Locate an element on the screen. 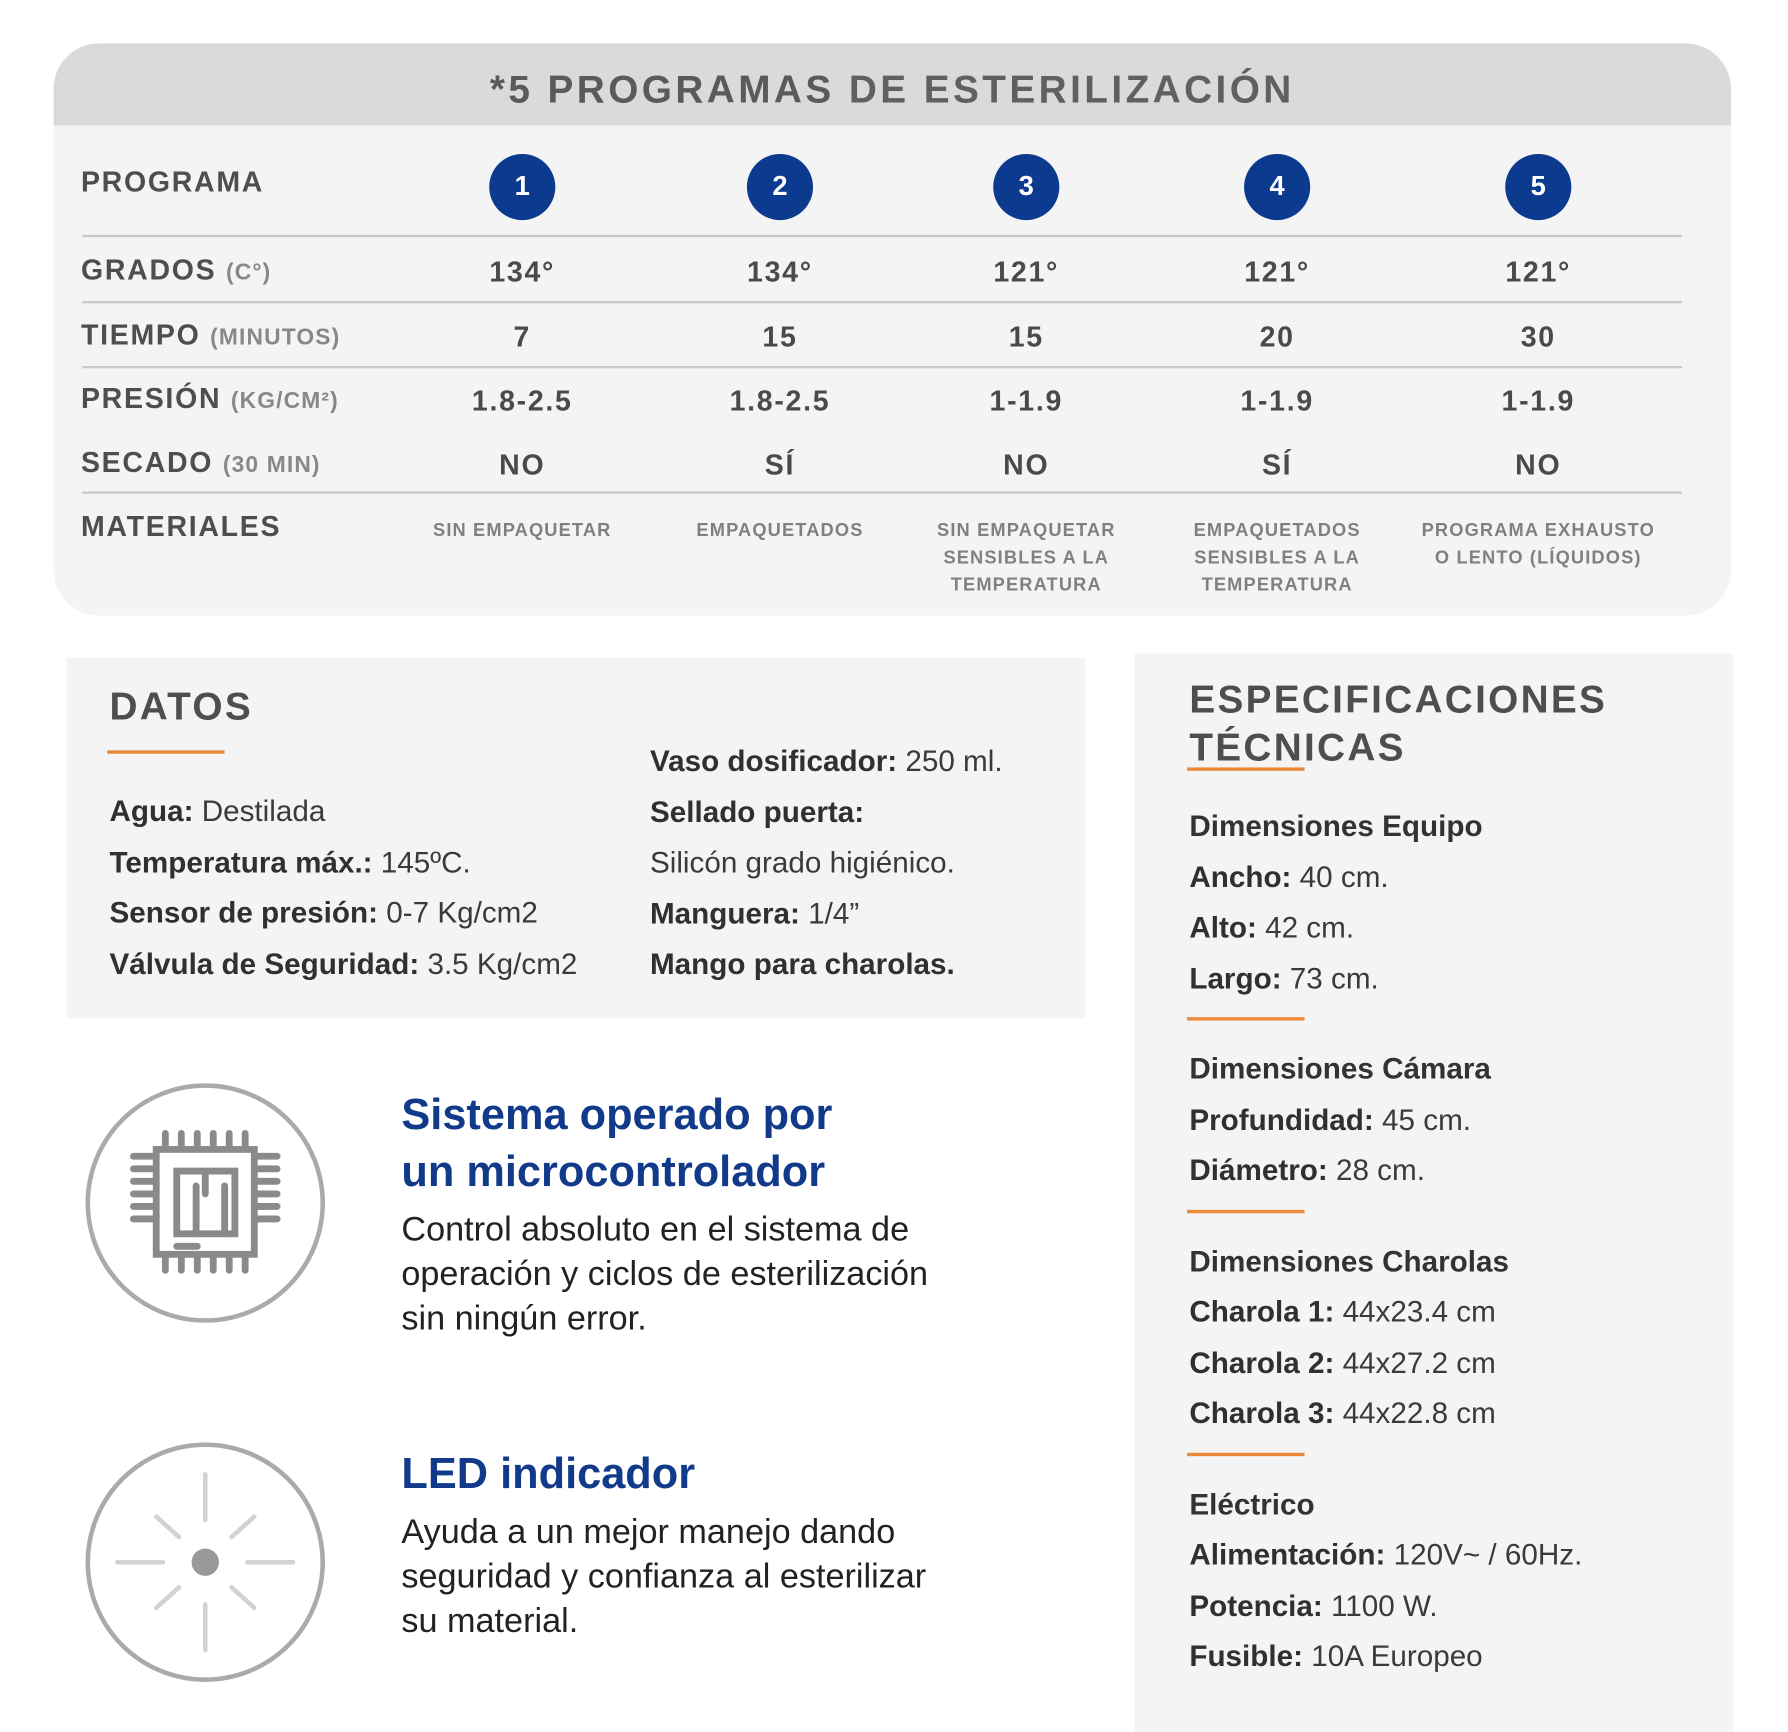 The height and width of the screenshot is (1732, 1788). data-item: Fusible: 10A Europeo is located at coordinates (1336, 1655).